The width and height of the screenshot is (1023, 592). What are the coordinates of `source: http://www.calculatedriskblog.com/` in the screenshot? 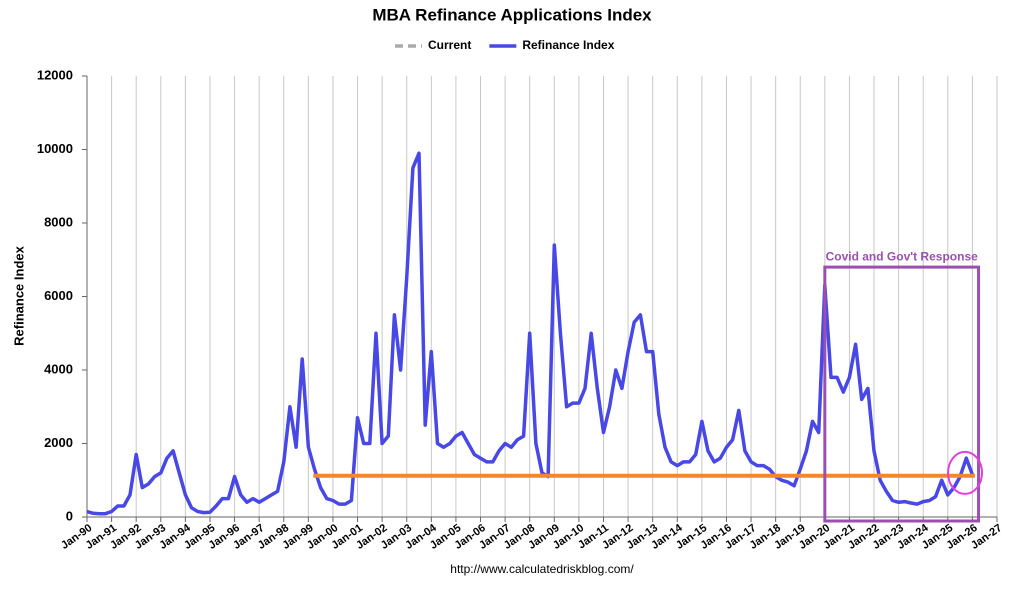 It's located at (542, 569).